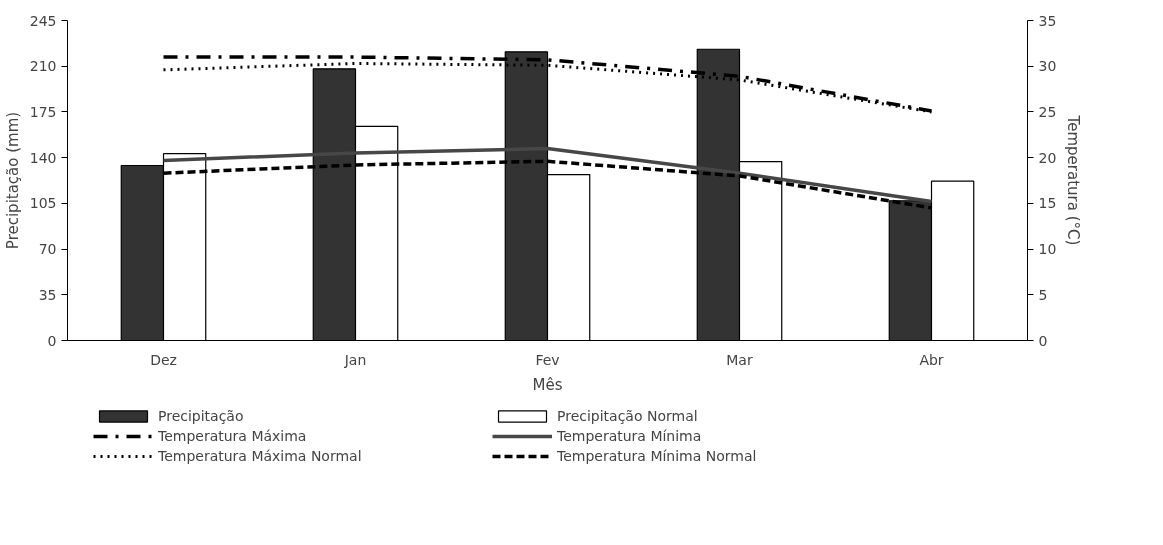 The height and width of the screenshot is (545, 1163). Describe the element at coordinates (12, 180) in the screenshot. I see `y-axis-title: Precipitação (mm)` at that location.